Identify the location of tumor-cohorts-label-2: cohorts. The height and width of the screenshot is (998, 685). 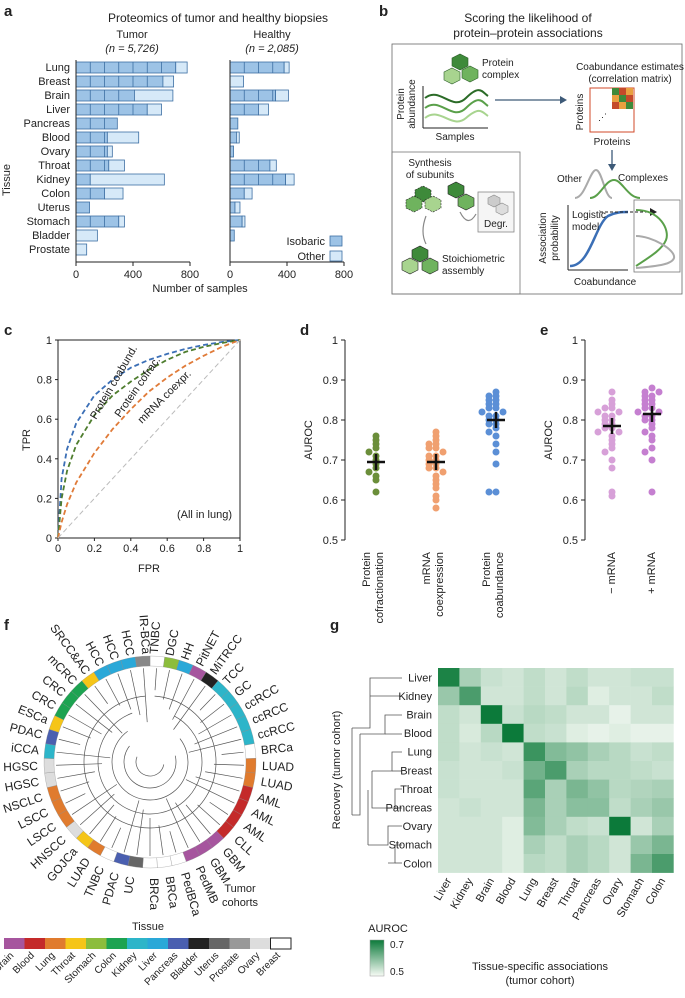
(240, 903).